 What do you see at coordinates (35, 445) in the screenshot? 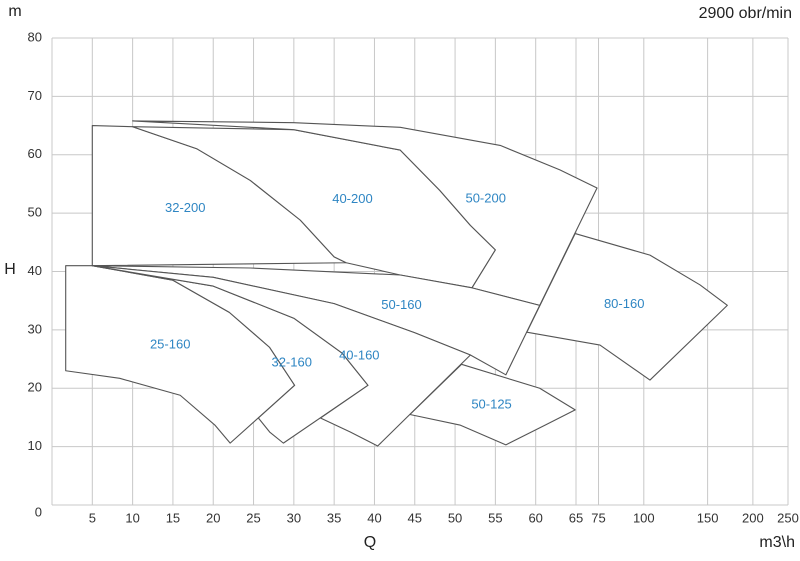
I see `y-tick-label: 10` at bounding box center [35, 445].